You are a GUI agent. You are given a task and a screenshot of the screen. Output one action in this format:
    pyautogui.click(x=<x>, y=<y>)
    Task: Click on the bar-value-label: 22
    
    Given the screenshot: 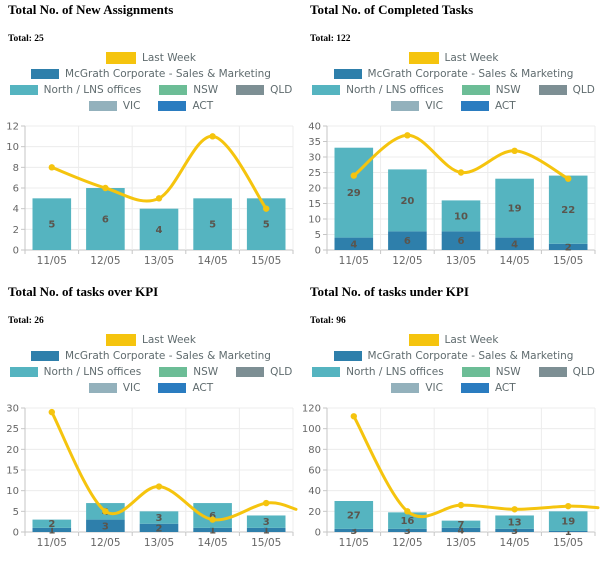 What is the action you would take?
    pyautogui.click(x=568, y=210)
    